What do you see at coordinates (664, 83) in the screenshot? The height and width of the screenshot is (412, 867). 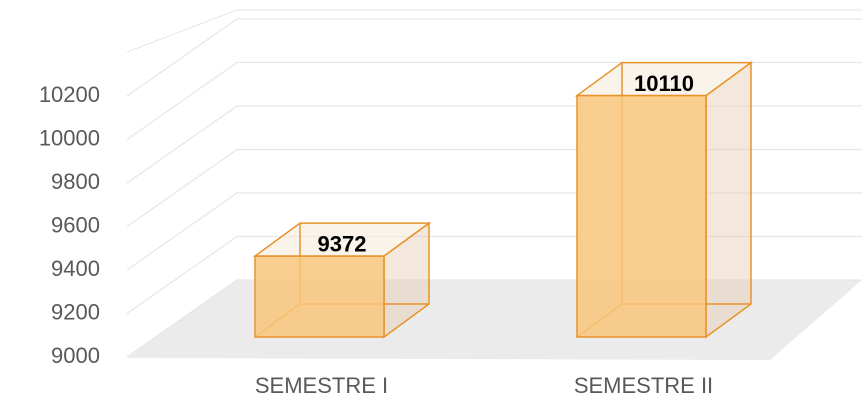 I see `value-label: 10110` at bounding box center [664, 83].